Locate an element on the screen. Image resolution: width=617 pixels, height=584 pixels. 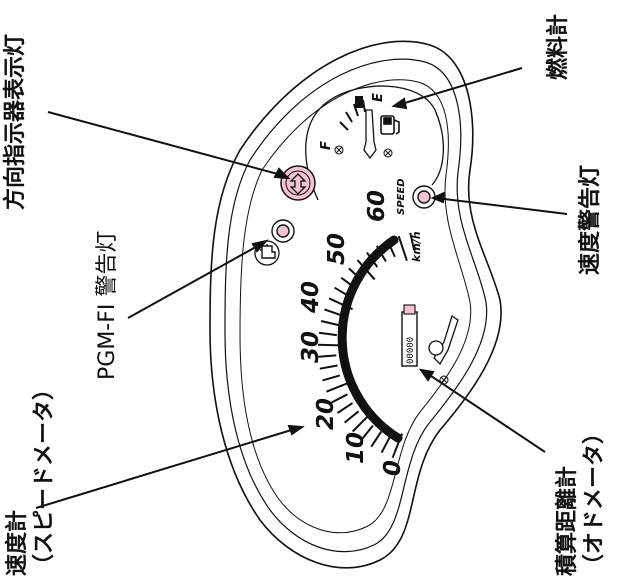
speed-num-50: 50 is located at coordinates (337, 249).